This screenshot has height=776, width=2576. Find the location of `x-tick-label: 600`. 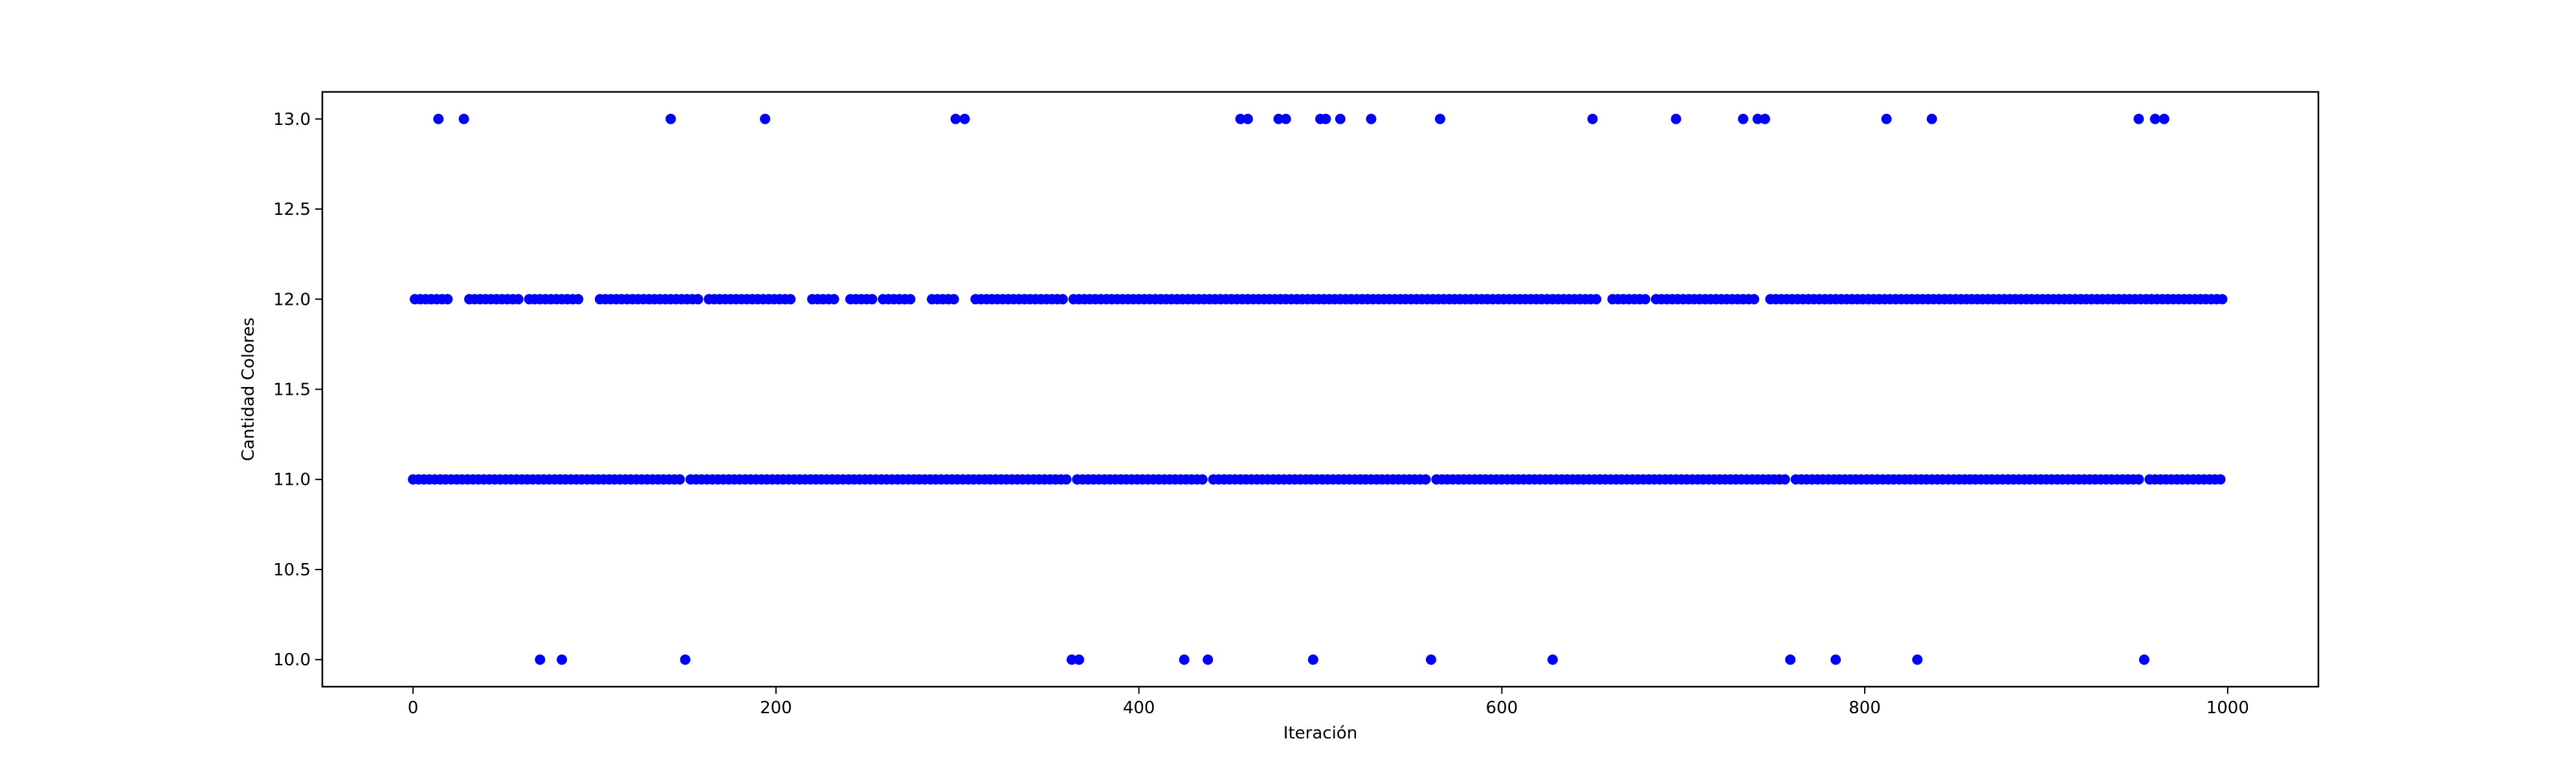

x-tick-label: 600 is located at coordinates (1502, 708).